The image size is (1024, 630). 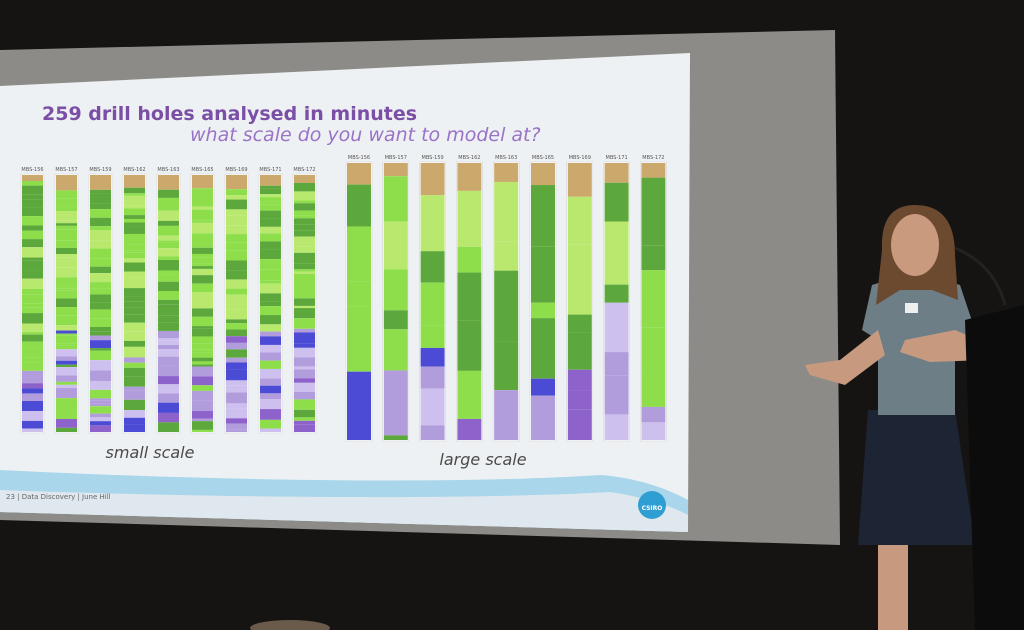 What do you see at coordinates (845, 357) in the screenshot?
I see `arm-left` at bounding box center [845, 357].